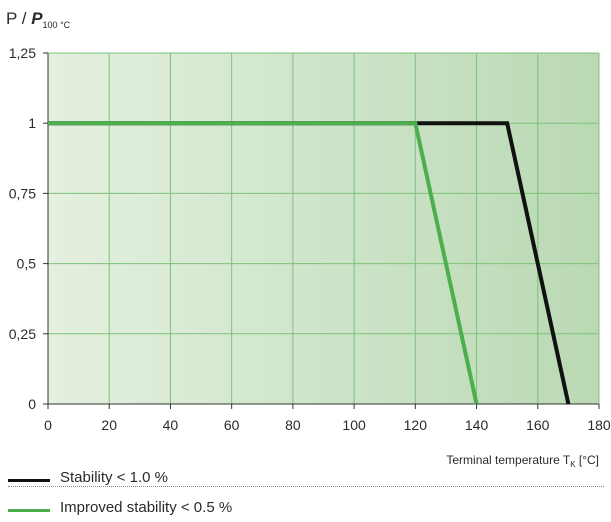 The width and height of the screenshot is (611, 522). I want to click on x-axis-label-main: Terminal temperature T, so click(508, 460).